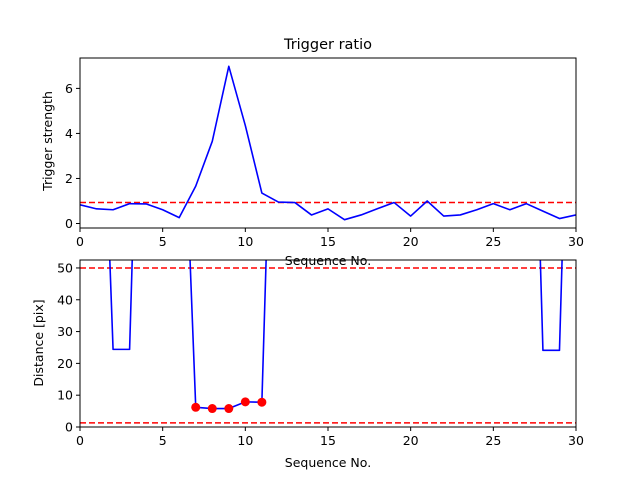 The width and height of the screenshot is (640, 480). Describe the element at coordinates (47, 141) in the screenshot. I see `y-axis-label: Trigger strength` at that location.